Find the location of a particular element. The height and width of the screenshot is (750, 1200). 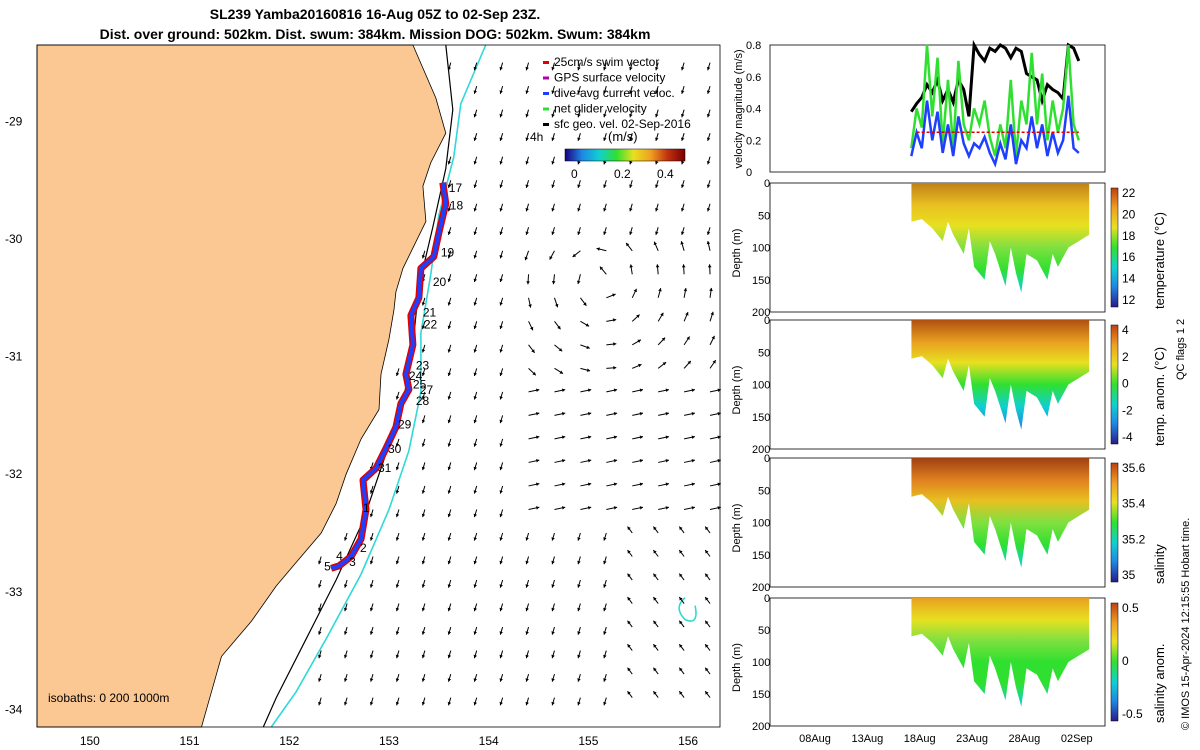

day-label: 23 is located at coordinates (423, 366).